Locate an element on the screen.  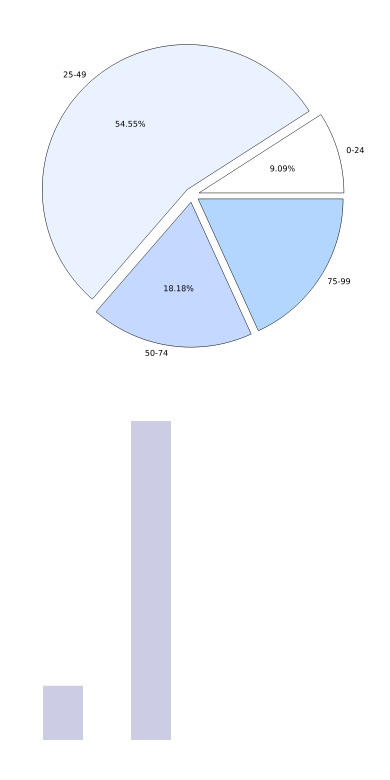
slice-label: 25-49 is located at coordinates (75, 74).